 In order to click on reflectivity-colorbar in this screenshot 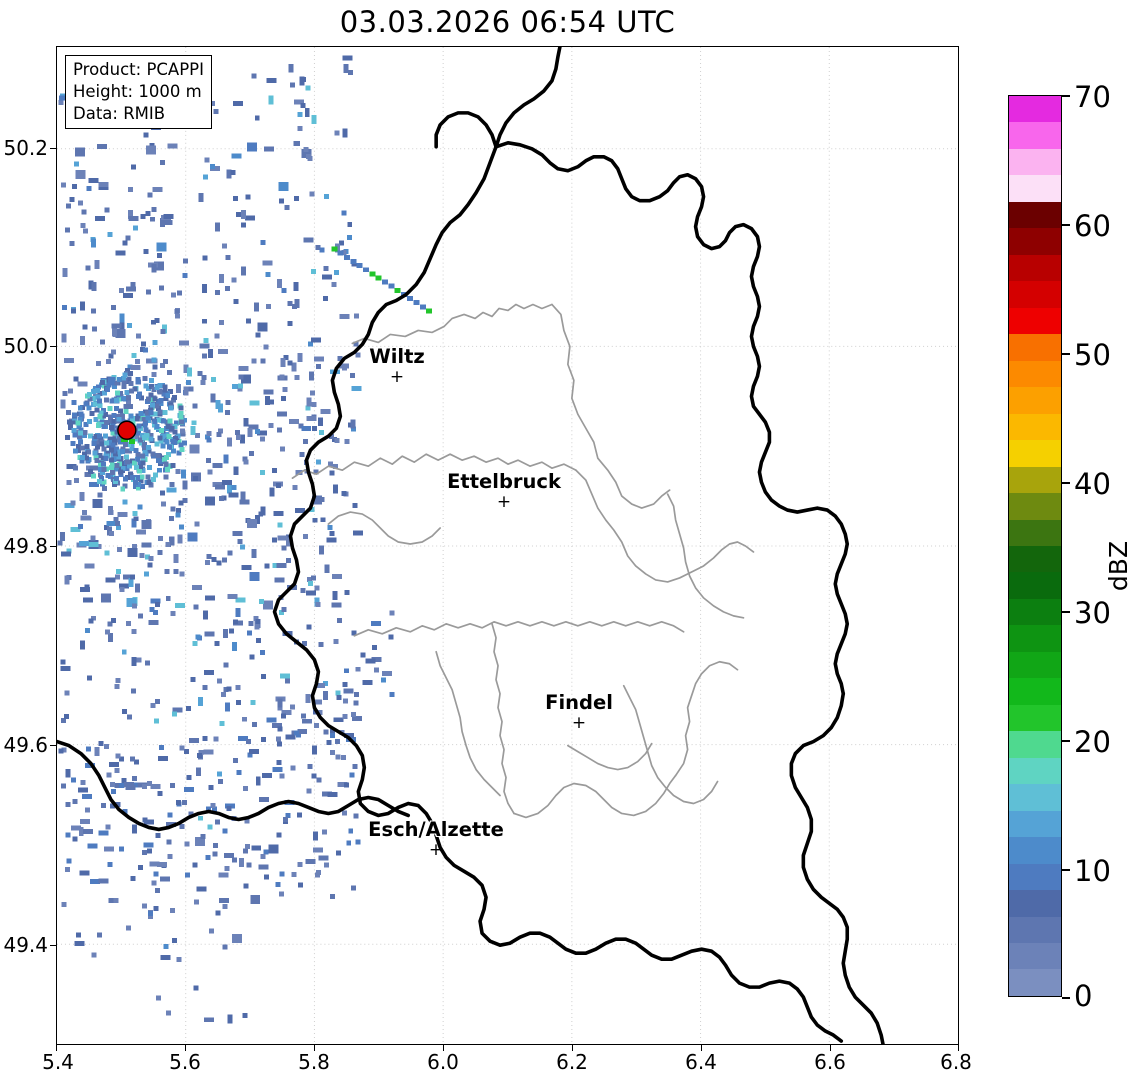, I will do `click(1035, 546)`.